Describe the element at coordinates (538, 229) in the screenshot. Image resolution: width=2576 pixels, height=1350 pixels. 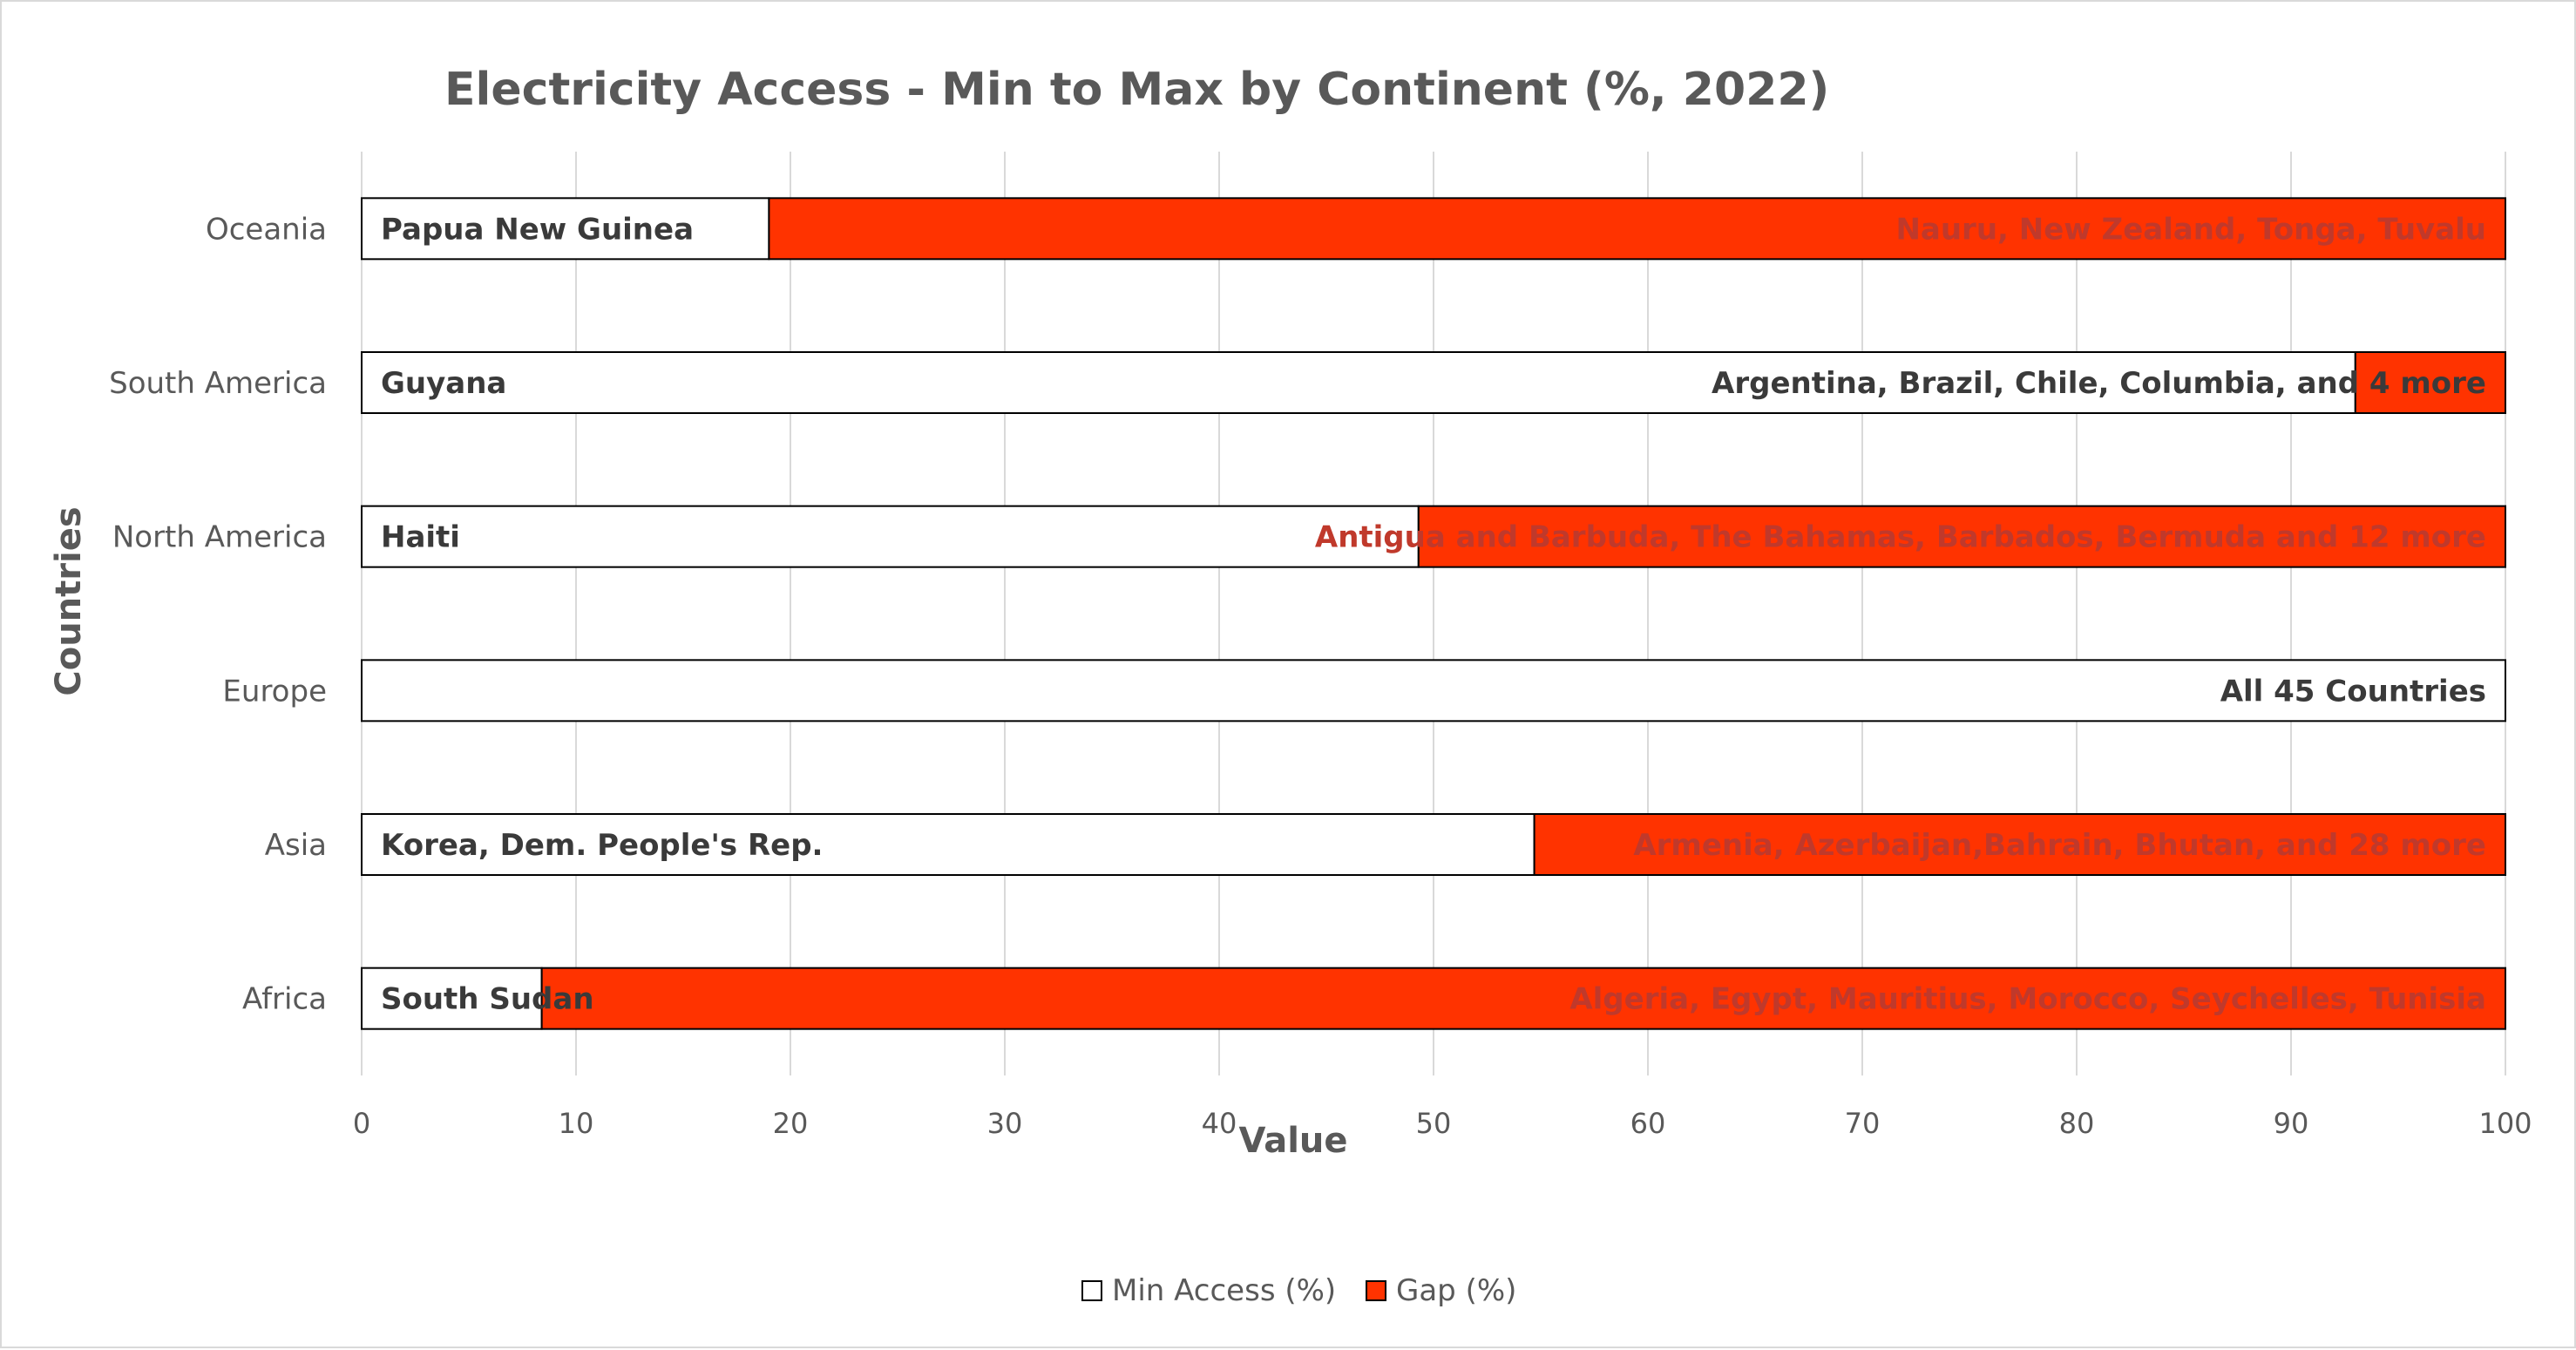
I see `min-country-label: Papua New Guinea` at that location.